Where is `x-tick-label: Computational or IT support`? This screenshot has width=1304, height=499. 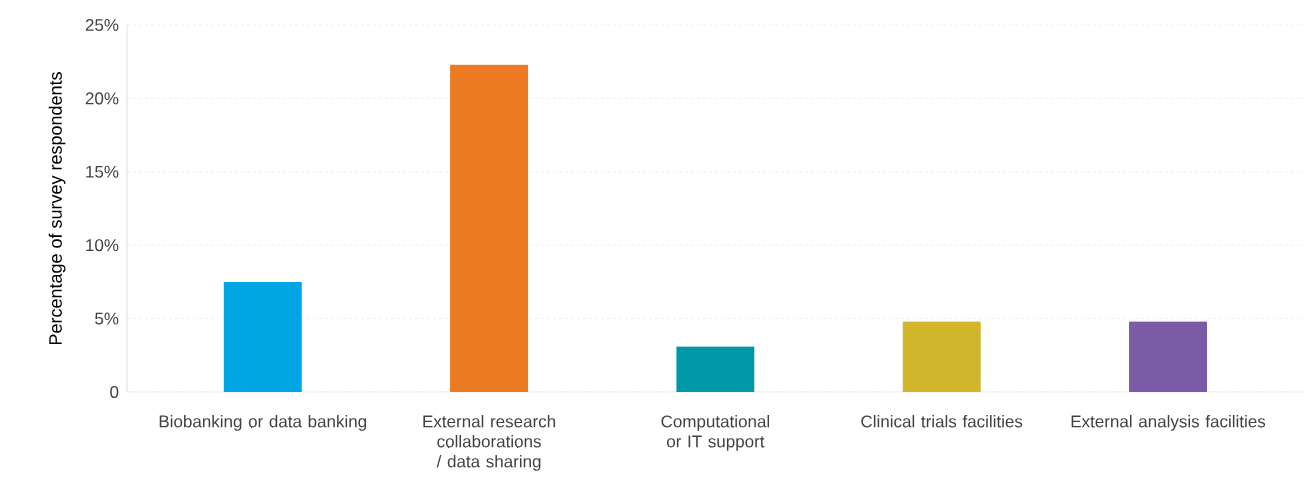 x-tick-label: Computational or IT support is located at coordinates (715, 432).